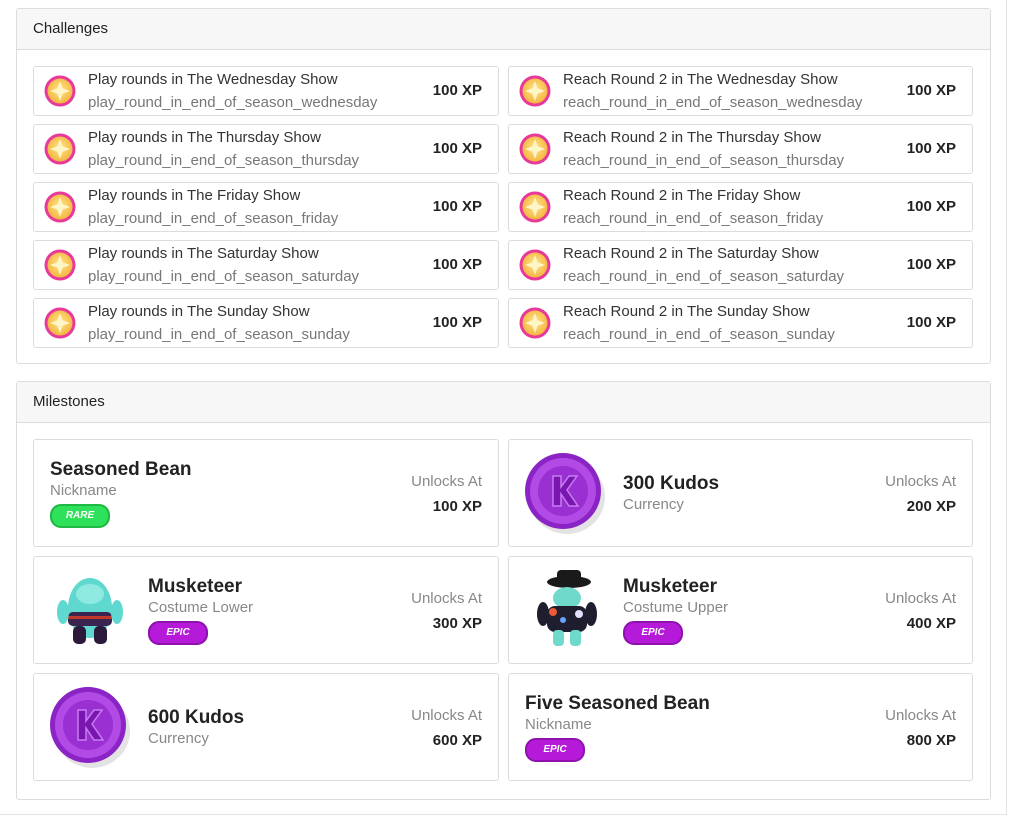 The image size is (1017, 820). What do you see at coordinates (80, 515) in the screenshot?
I see `rarity-badge: RARE` at bounding box center [80, 515].